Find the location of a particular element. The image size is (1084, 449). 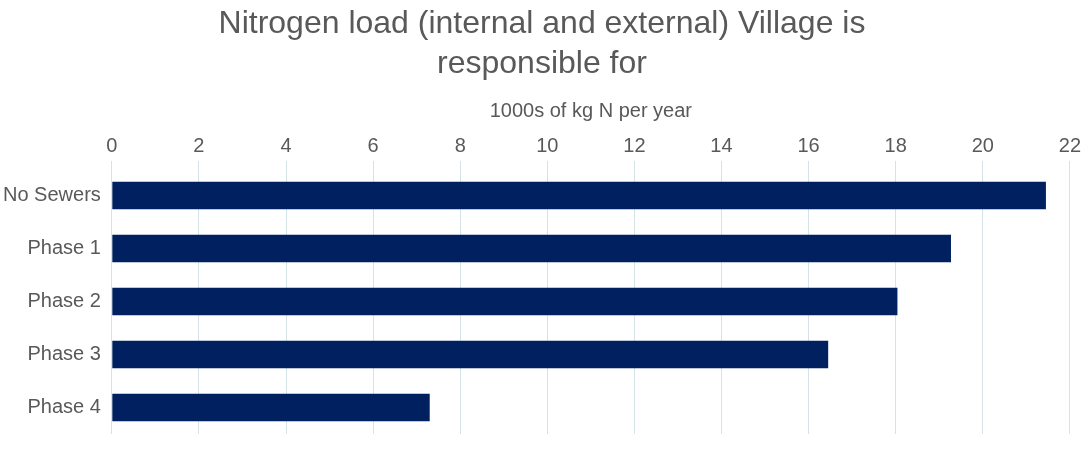

x-axis-title: 1000s of kg N per year is located at coordinates (591, 109).